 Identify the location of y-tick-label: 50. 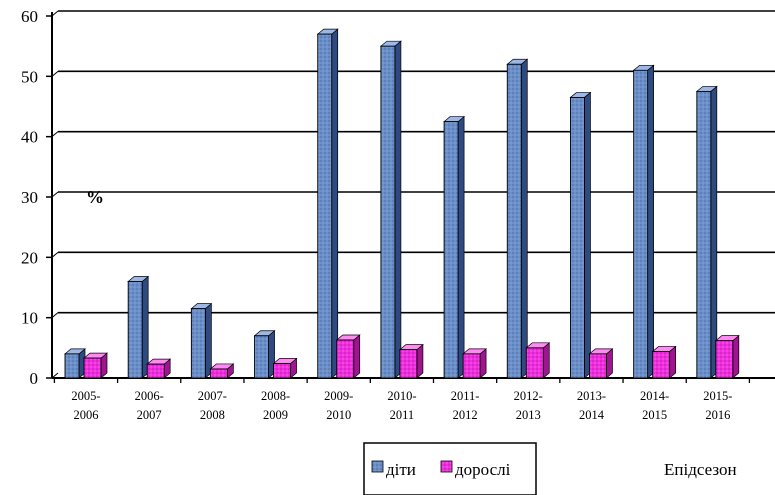
(29, 76).